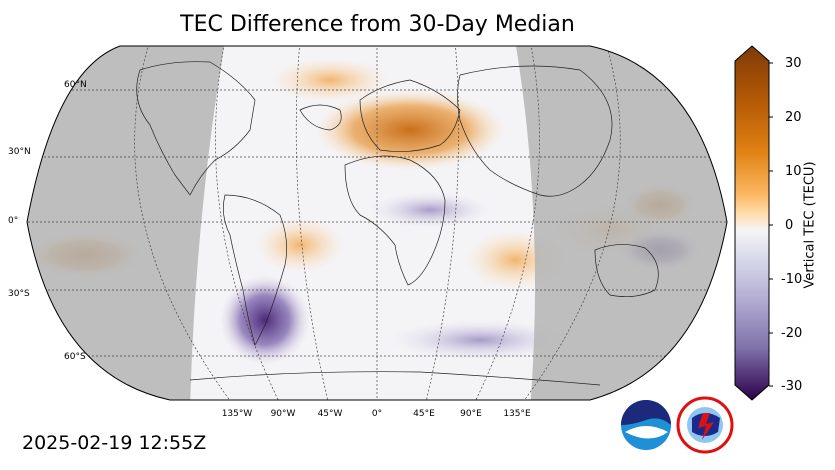 The height and width of the screenshot is (470, 835). Describe the element at coordinates (410, 130) in the screenshot. I see `europe-positive-anomaly` at that location.